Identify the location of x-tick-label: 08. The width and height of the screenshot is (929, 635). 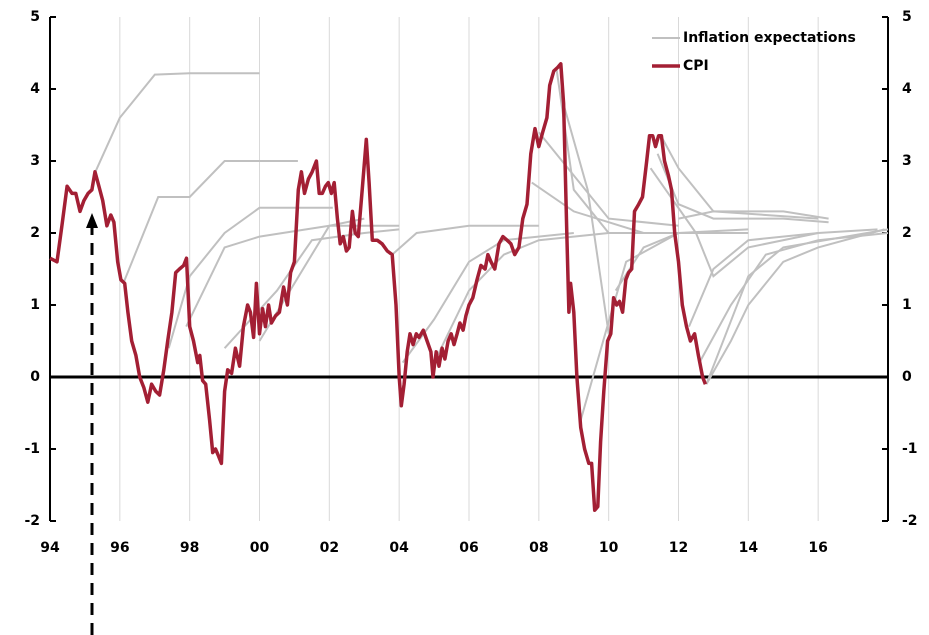
(538, 548).